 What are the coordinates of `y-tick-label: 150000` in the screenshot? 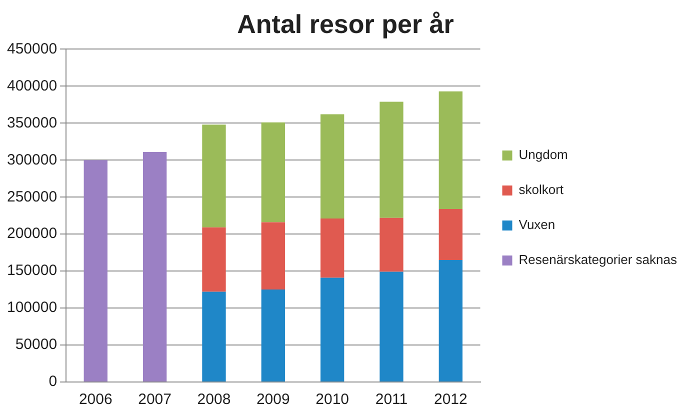 It's located at (32, 271).